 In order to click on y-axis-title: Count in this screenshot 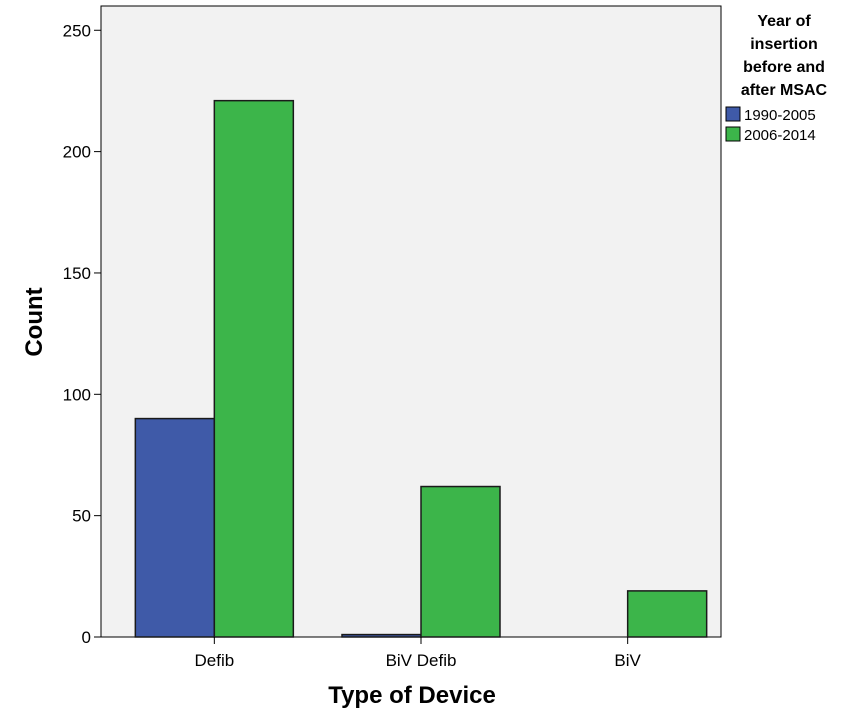, I will do `click(34, 321)`.